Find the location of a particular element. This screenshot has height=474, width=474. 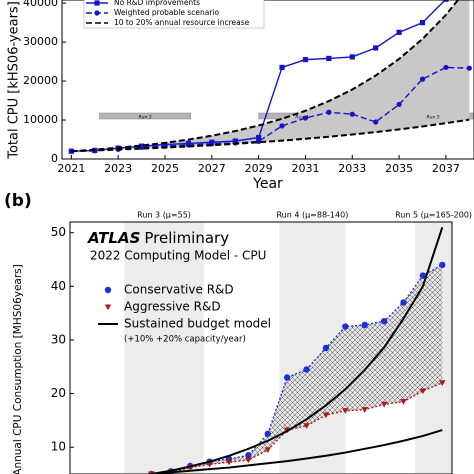

run-bar is located at coordinates (145, 116).